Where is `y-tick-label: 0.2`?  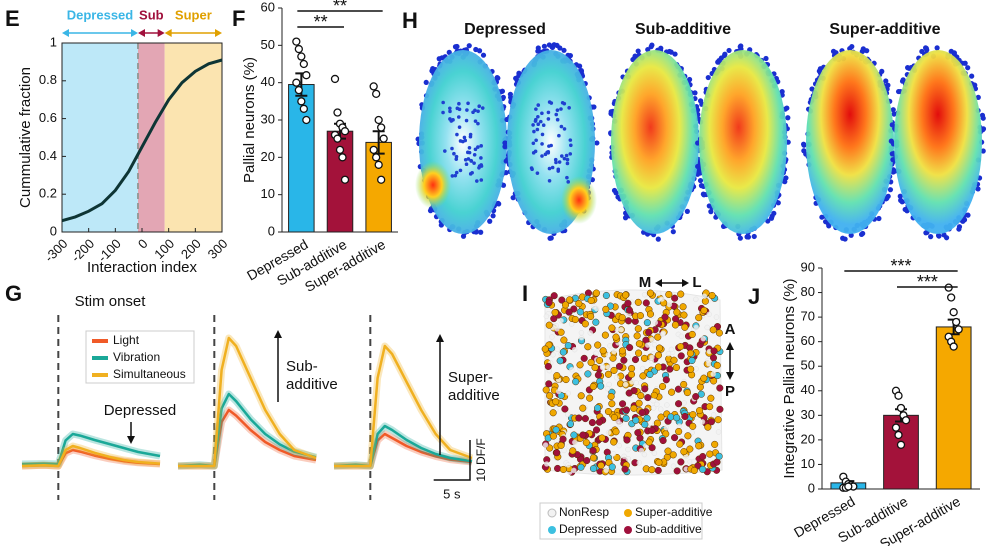
y-tick-label: 0.2 is located at coordinates (48, 193).